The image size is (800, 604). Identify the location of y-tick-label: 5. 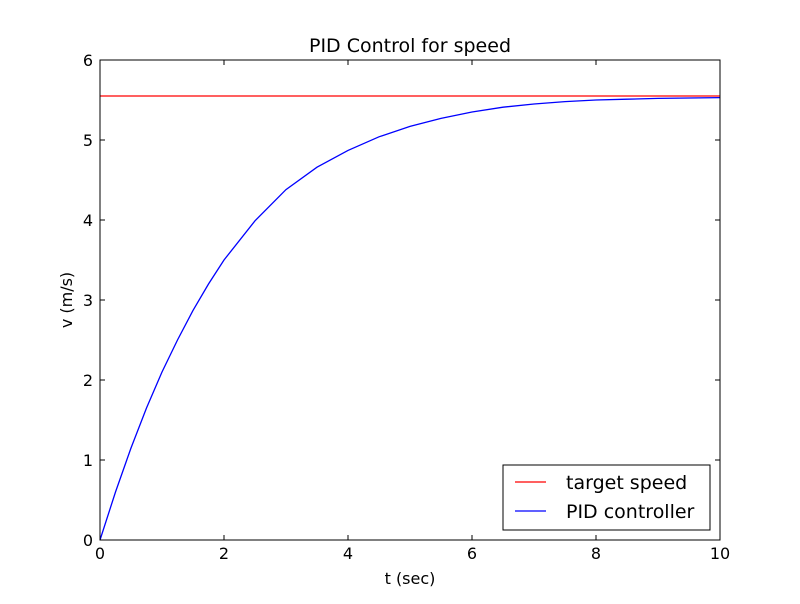
(88, 140).